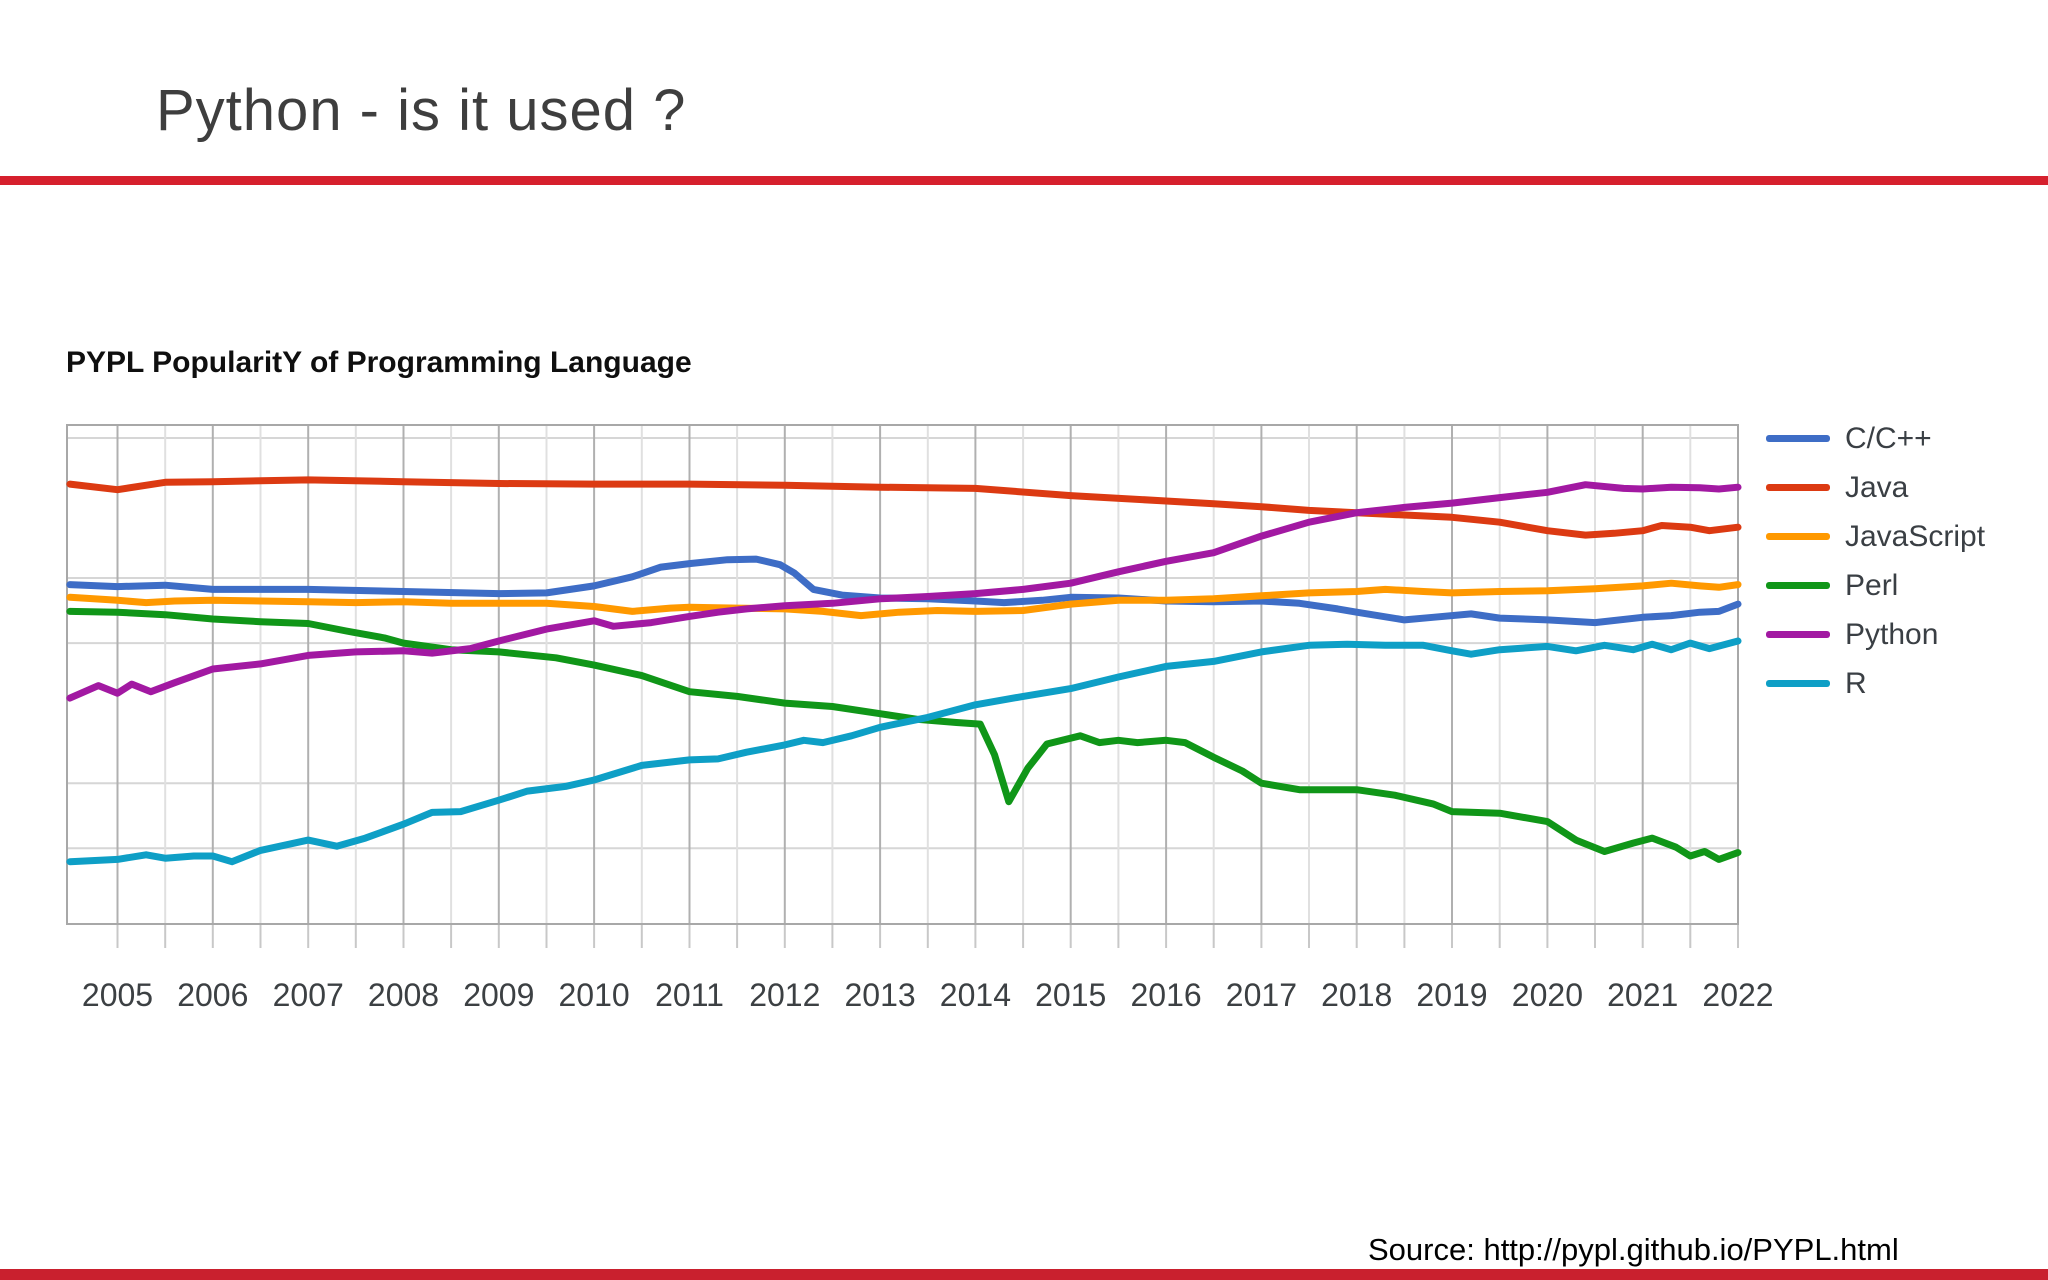  I want to click on chart-legend: C/C++ Java JavaScript Perl Python R, so click(1875, 561).